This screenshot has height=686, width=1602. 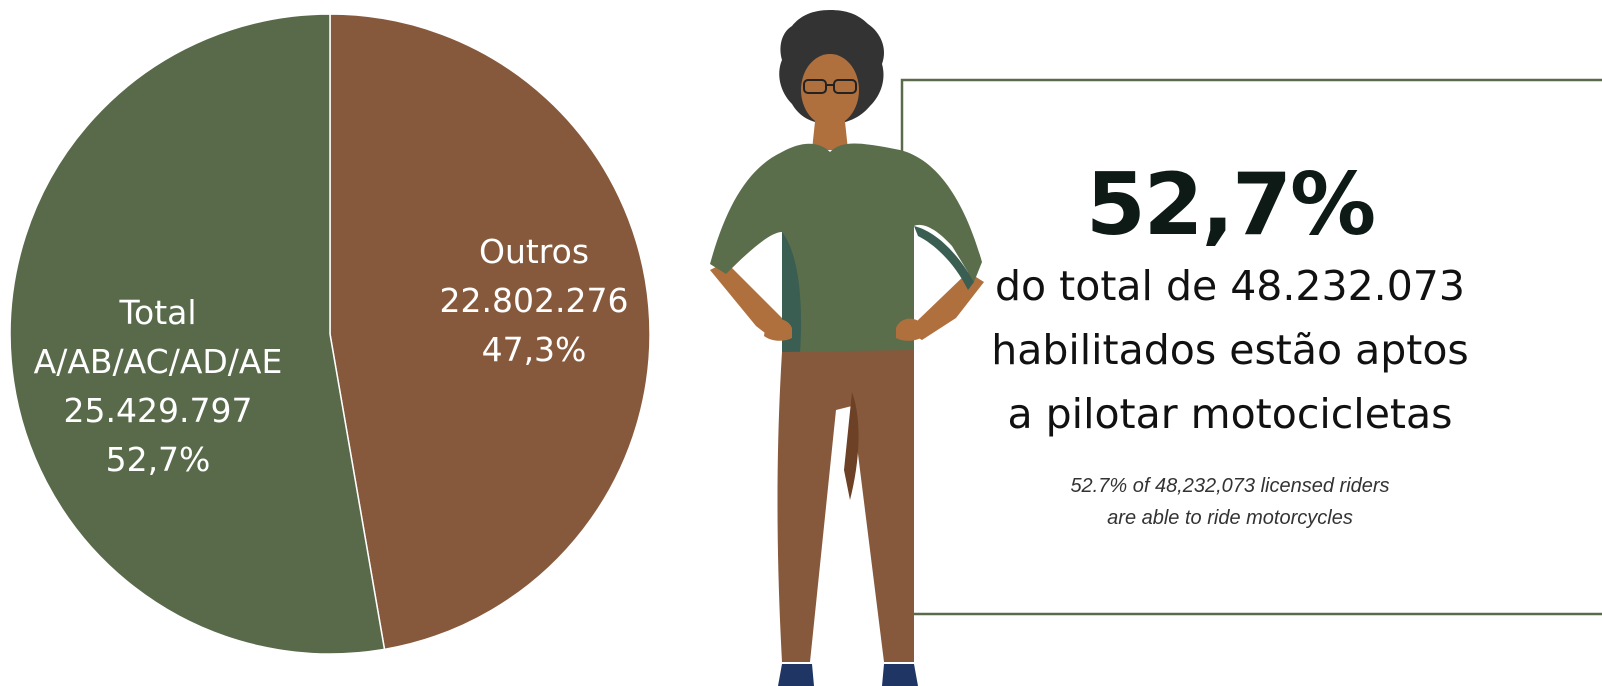 I want to click on total-line-1: Total, so click(x=158, y=312).